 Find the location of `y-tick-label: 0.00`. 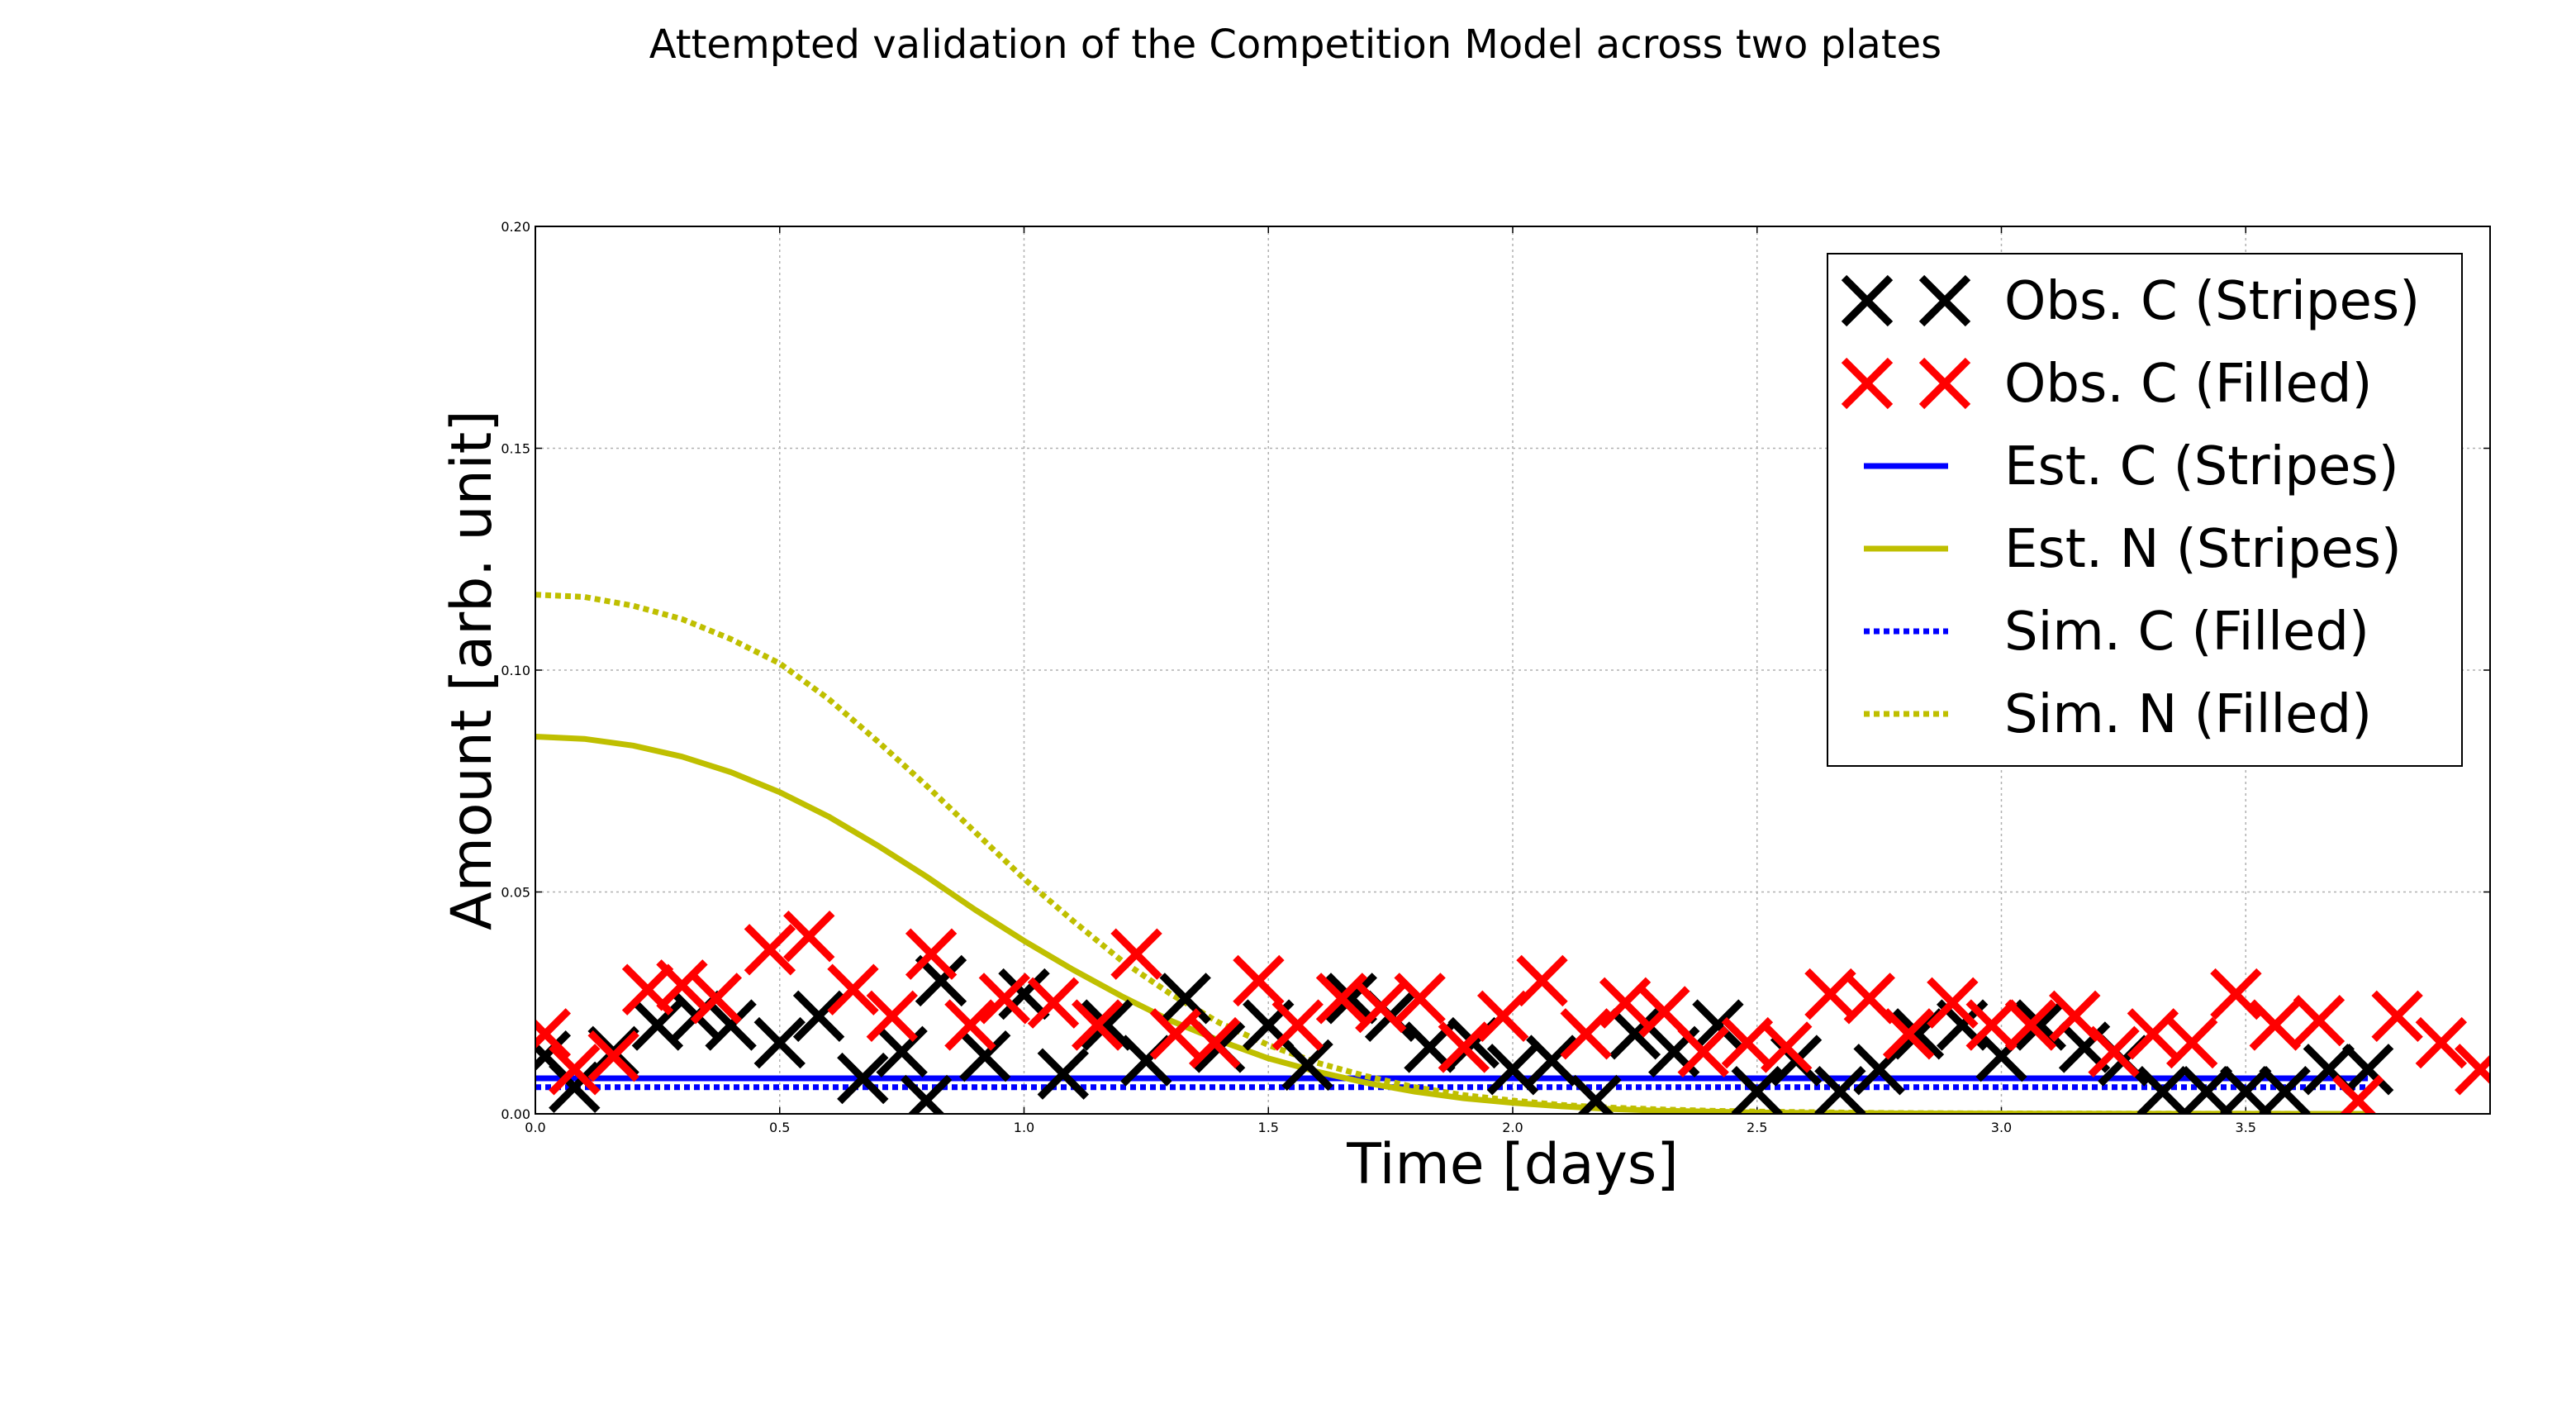

y-tick-label: 0.00 is located at coordinates (515, 1114).